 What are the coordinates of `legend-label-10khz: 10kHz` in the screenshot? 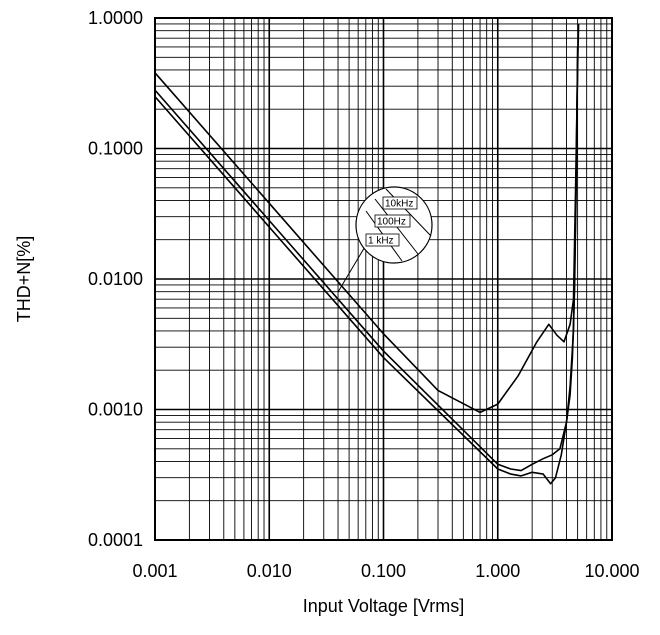 It's located at (399, 204).